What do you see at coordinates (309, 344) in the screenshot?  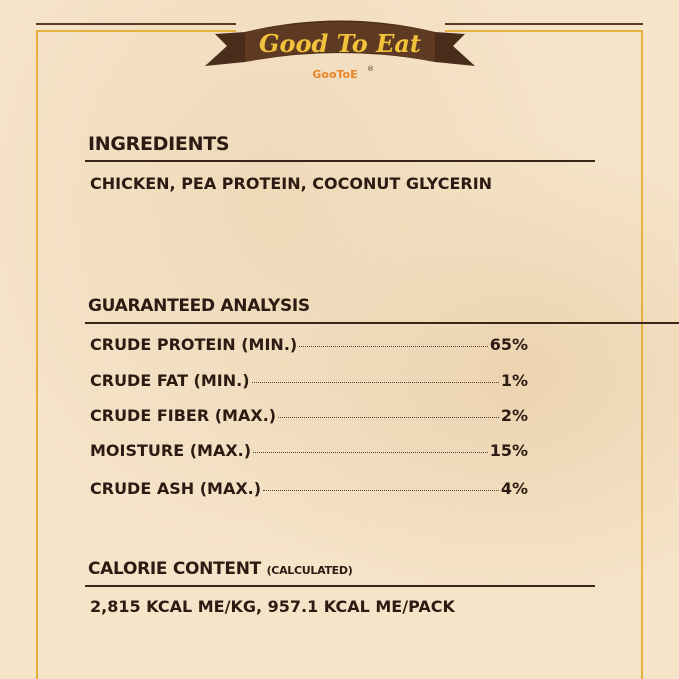 I see `analysis-row: CRUDE PROTEIN (MIN.) 65%` at bounding box center [309, 344].